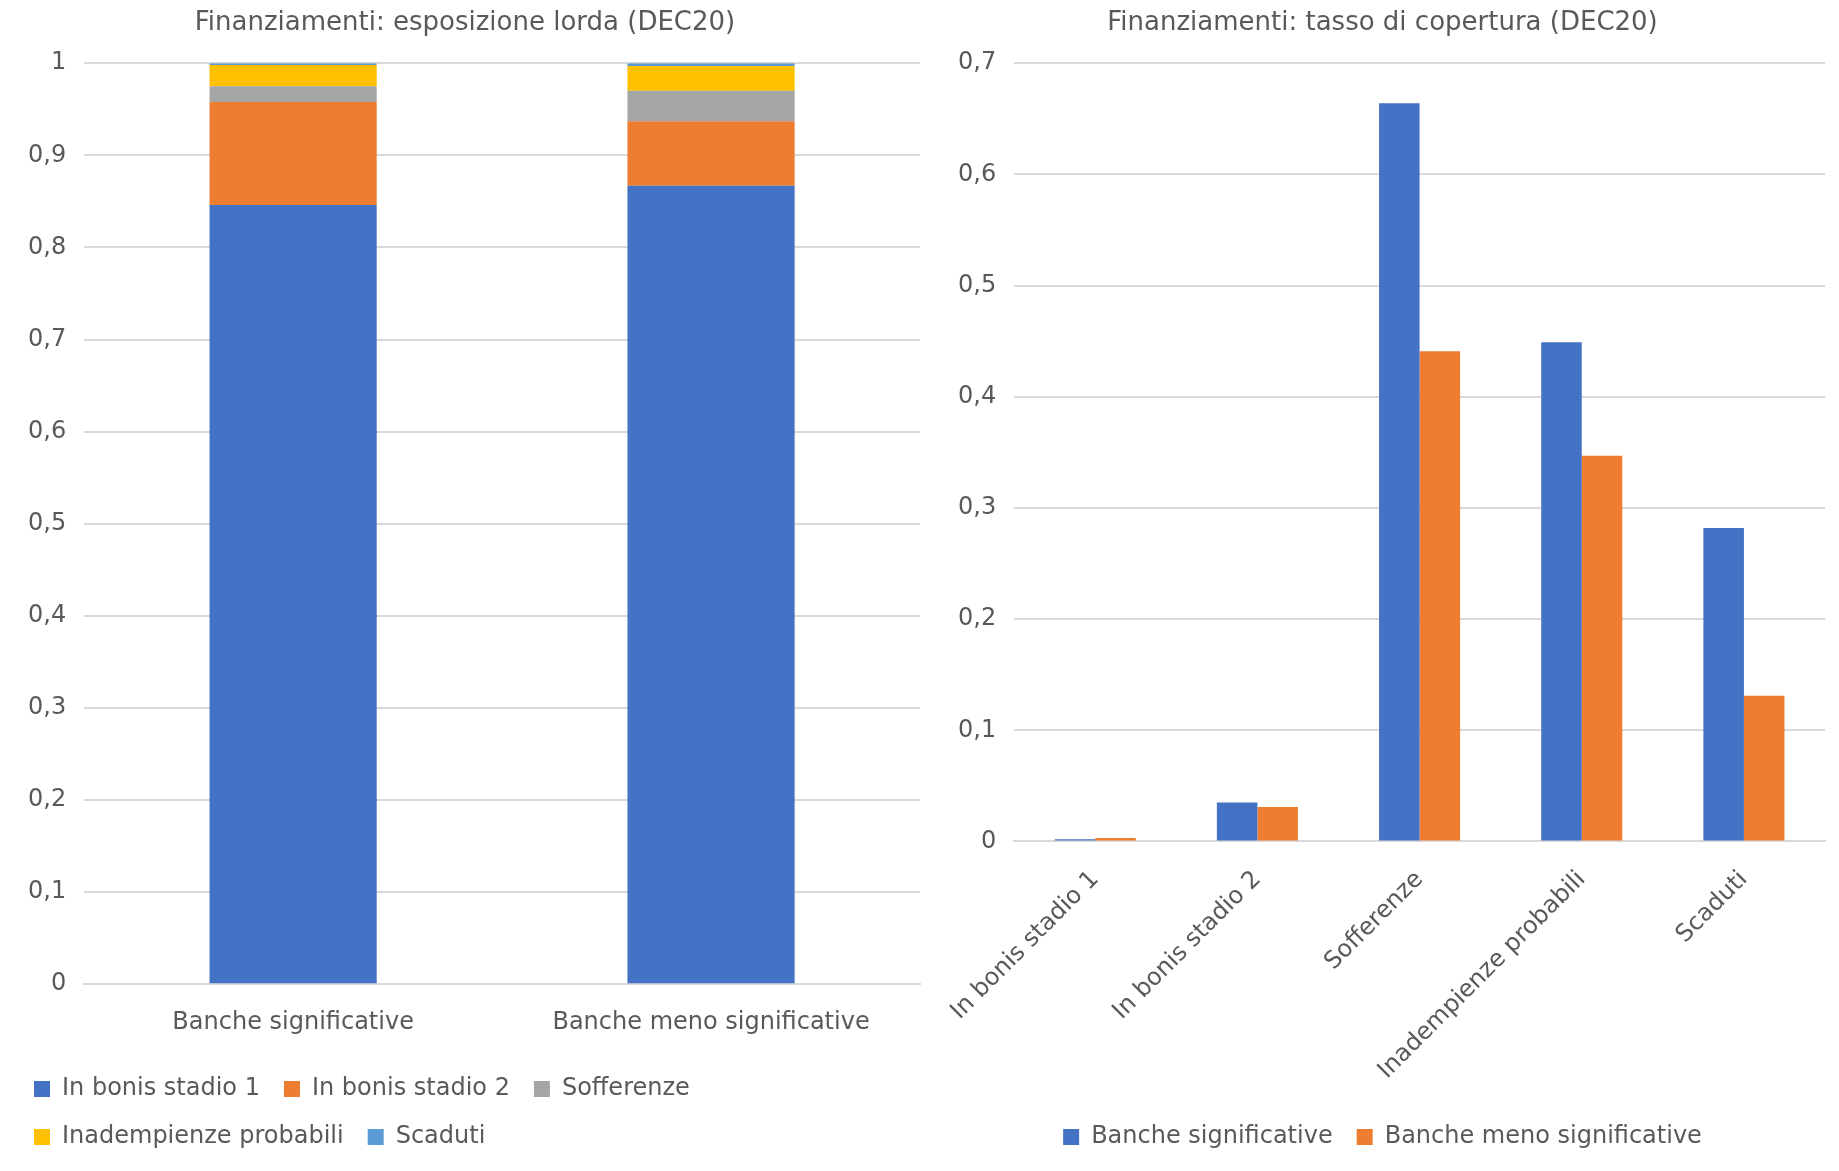 The width and height of the screenshot is (1839, 1171). I want to click on chart-title: Finanziamenti: esposizione lorda (DEC20), so click(465, 21).